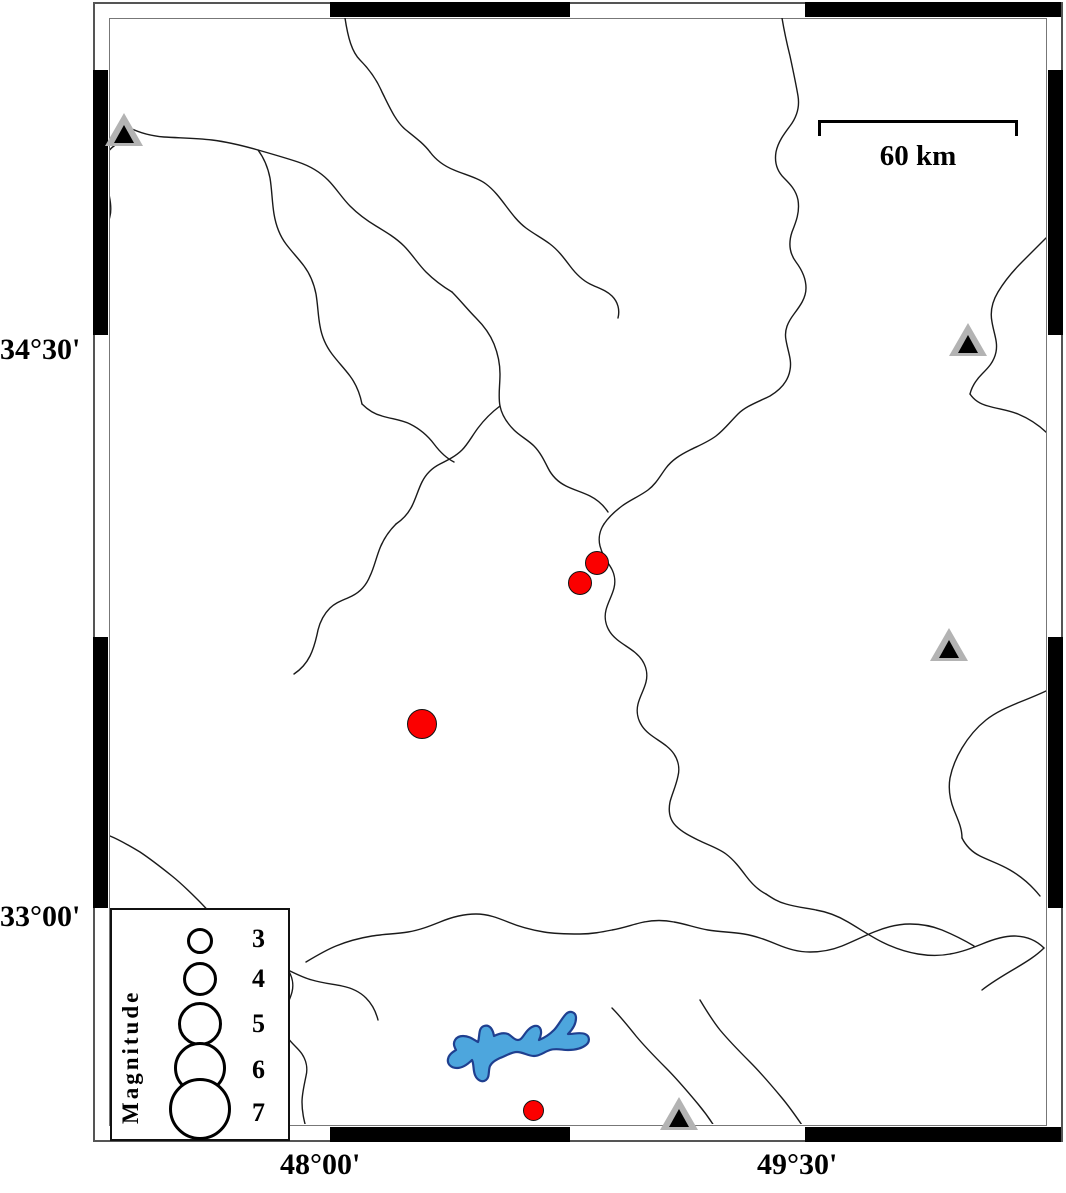  Describe the element at coordinates (111, 207) in the screenshot. I see `boundary-left-edge-detail` at that location.